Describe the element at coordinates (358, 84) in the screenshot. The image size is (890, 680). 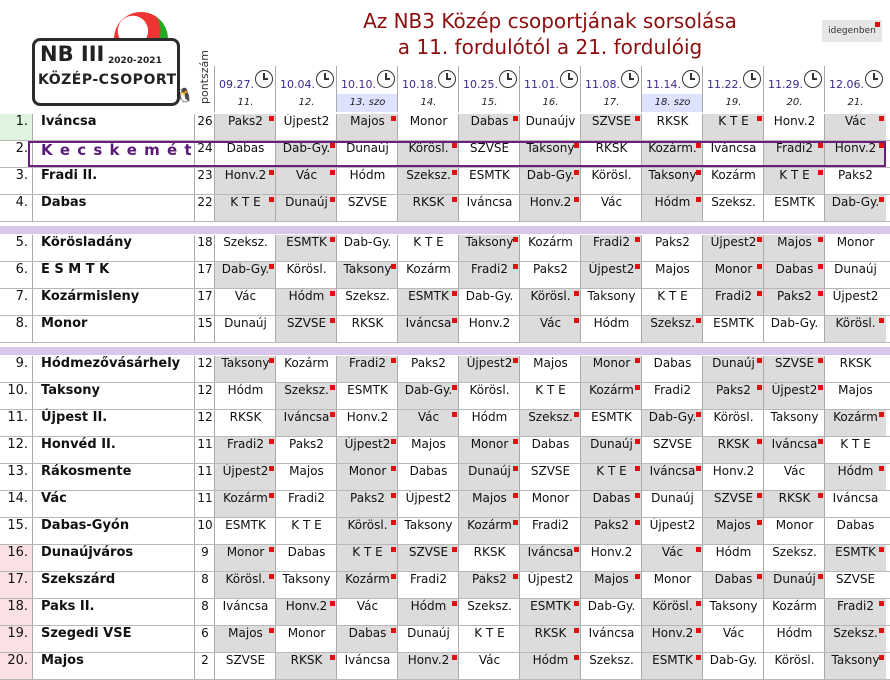
I see `round-date: 10.10.` at that location.